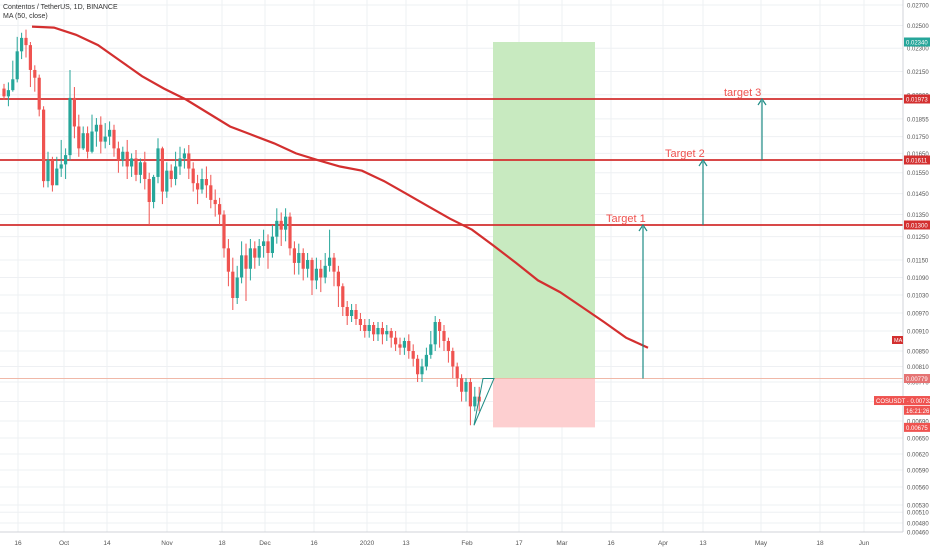 Image resolution: width=932 pixels, height=550 pixels. What do you see at coordinates (917, 162) in the screenshot?
I see `price-tag-label: 0.01611` at bounding box center [917, 162].